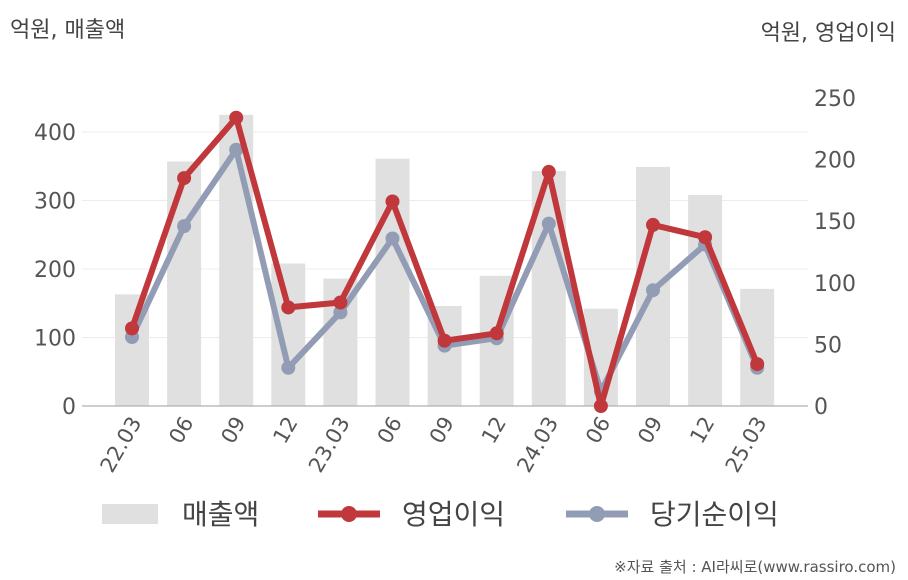  What do you see at coordinates (69, 407) in the screenshot?
I see `left-tick-label: 0` at bounding box center [69, 407].